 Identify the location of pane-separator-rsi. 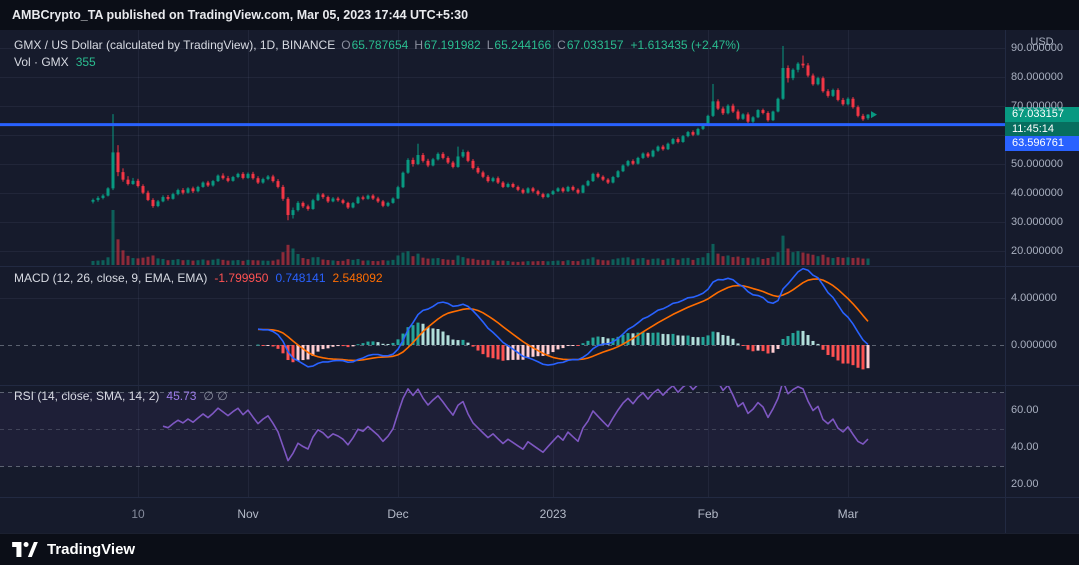
(539, 385).